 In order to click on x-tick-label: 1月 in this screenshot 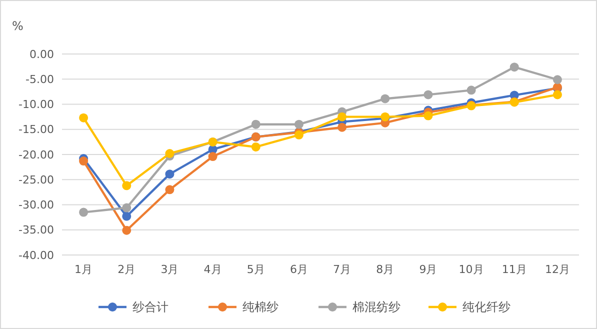, I will do `click(83, 269)`.